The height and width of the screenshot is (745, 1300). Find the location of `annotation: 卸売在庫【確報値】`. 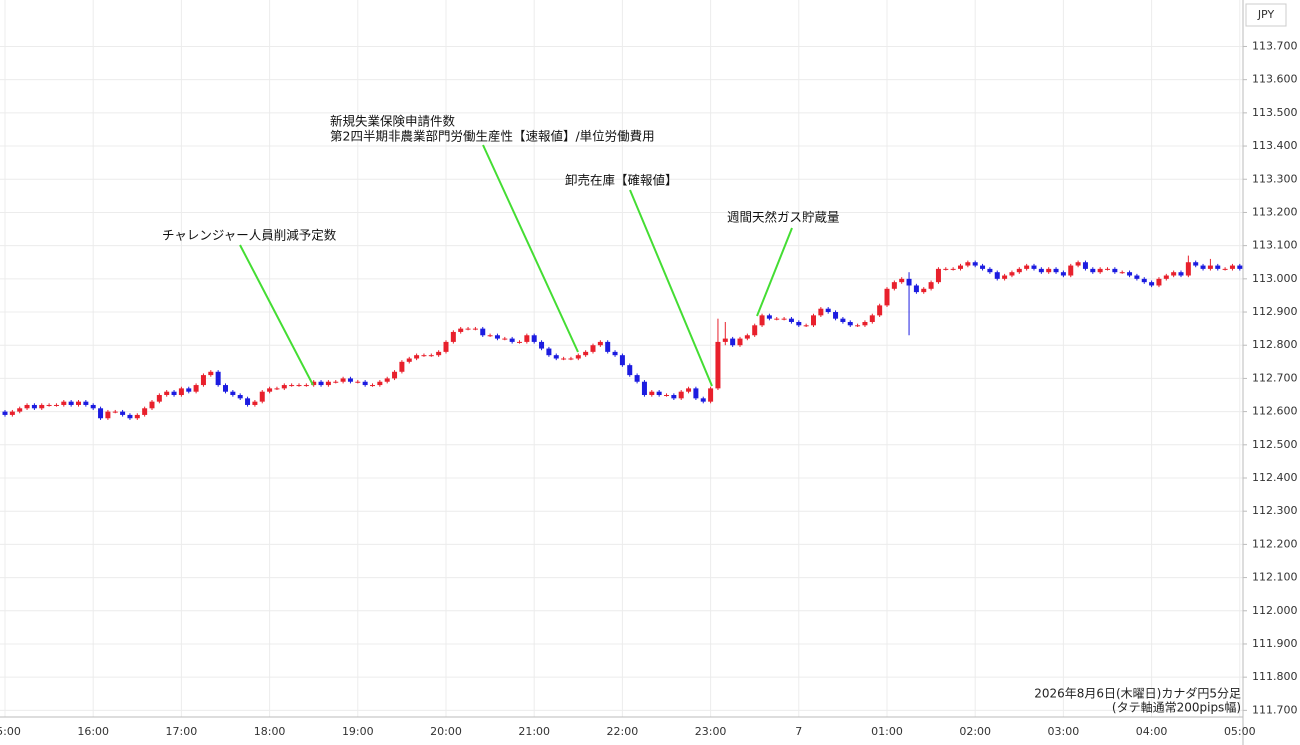

annotation: 卸売在庫【確報値】 is located at coordinates (621, 180).